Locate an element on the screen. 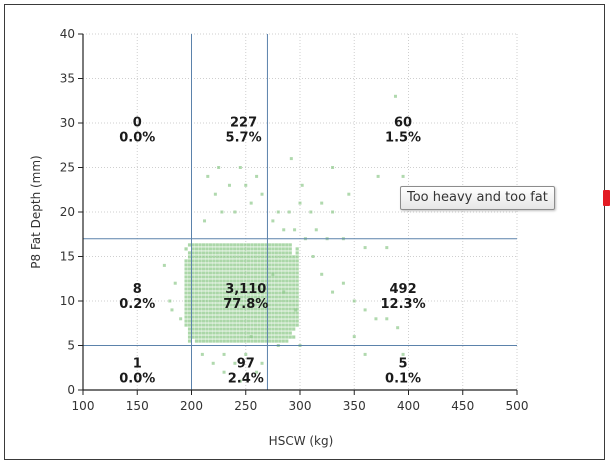  x-axis-label: HSCW (kg) is located at coordinates (301, 441).